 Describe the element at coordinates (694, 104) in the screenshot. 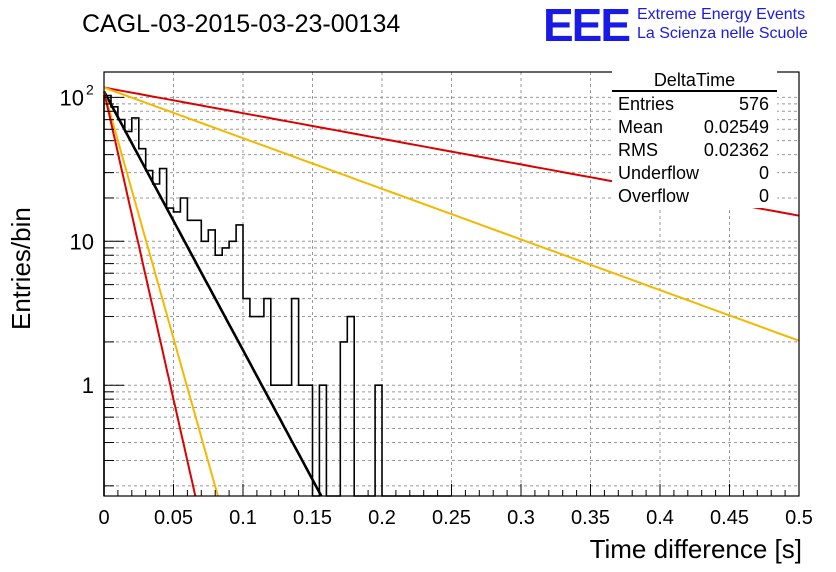

I see `stats-row-entries: Entries 576` at that location.